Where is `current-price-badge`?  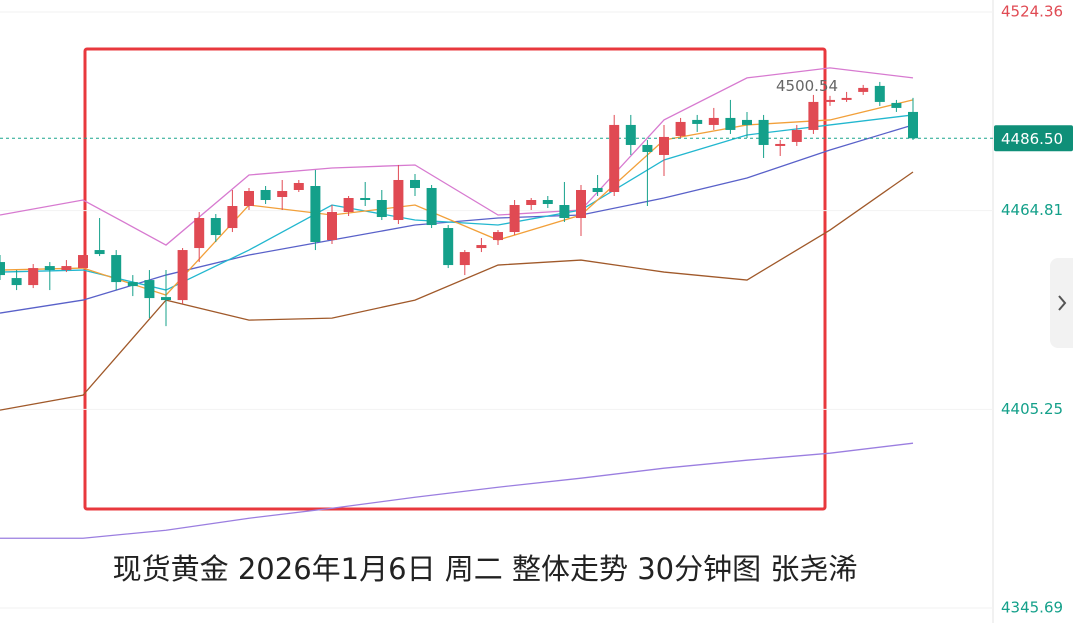
current-price-badge is located at coordinates (1033, 138).